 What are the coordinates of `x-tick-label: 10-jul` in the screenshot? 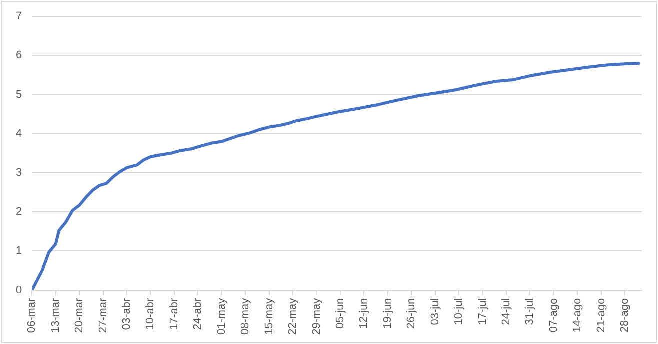 It's located at (459, 312).